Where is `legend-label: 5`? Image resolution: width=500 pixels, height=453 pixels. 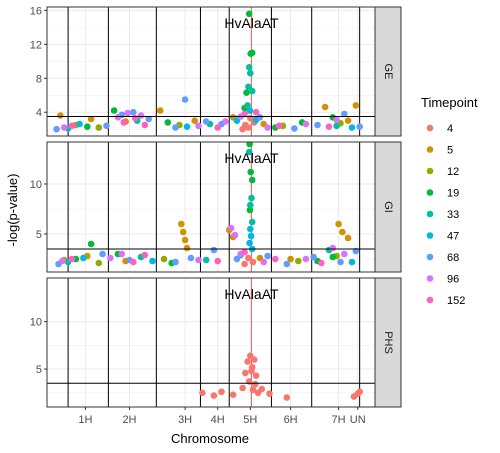
legend-label: 5 is located at coordinates (450, 151).